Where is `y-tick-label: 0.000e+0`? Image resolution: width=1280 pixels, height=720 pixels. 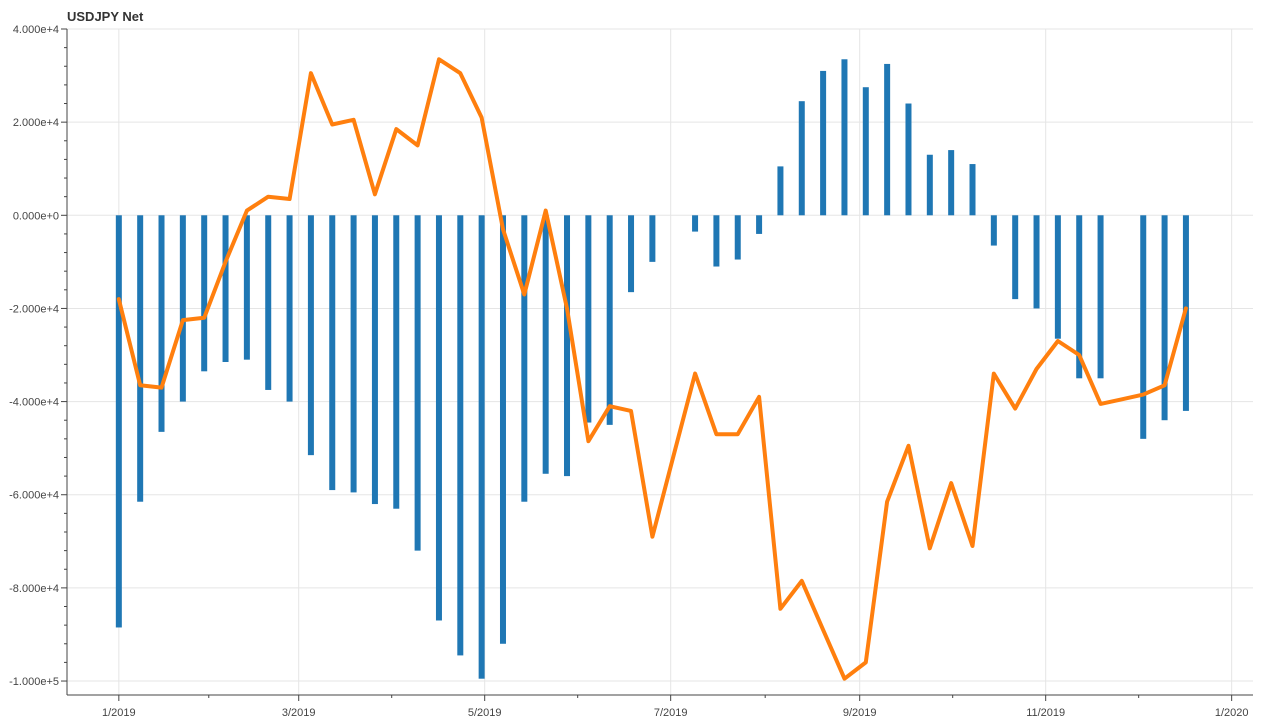
y-tick-label: 0.000e+0 is located at coordinates (36, 216).